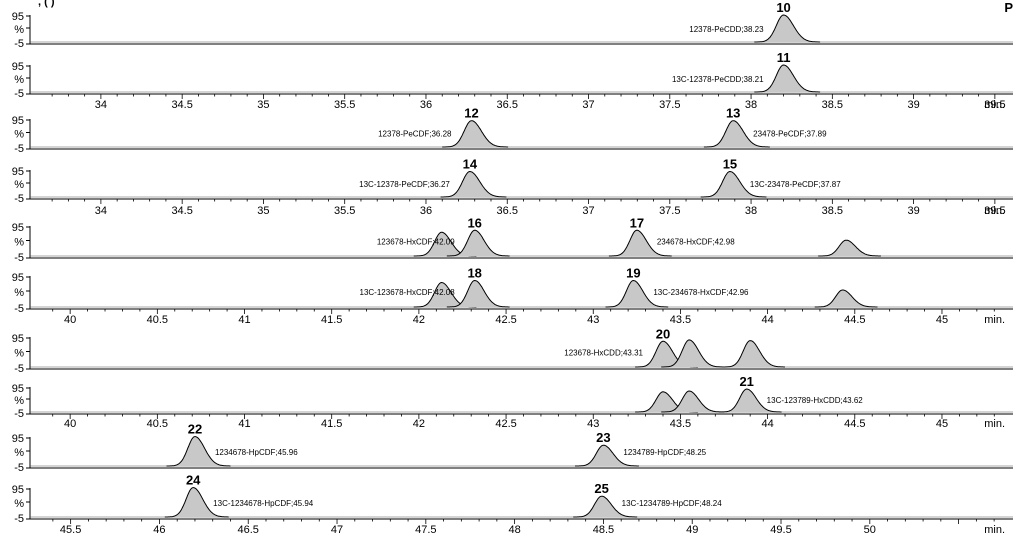 Image resolution: width=1015 pixels, height=539 pixels. Describe the element at coordinates (726, 29) in the screenshot. I see `peak-compound-label: 12378-PeCDD;38.23` at that location.